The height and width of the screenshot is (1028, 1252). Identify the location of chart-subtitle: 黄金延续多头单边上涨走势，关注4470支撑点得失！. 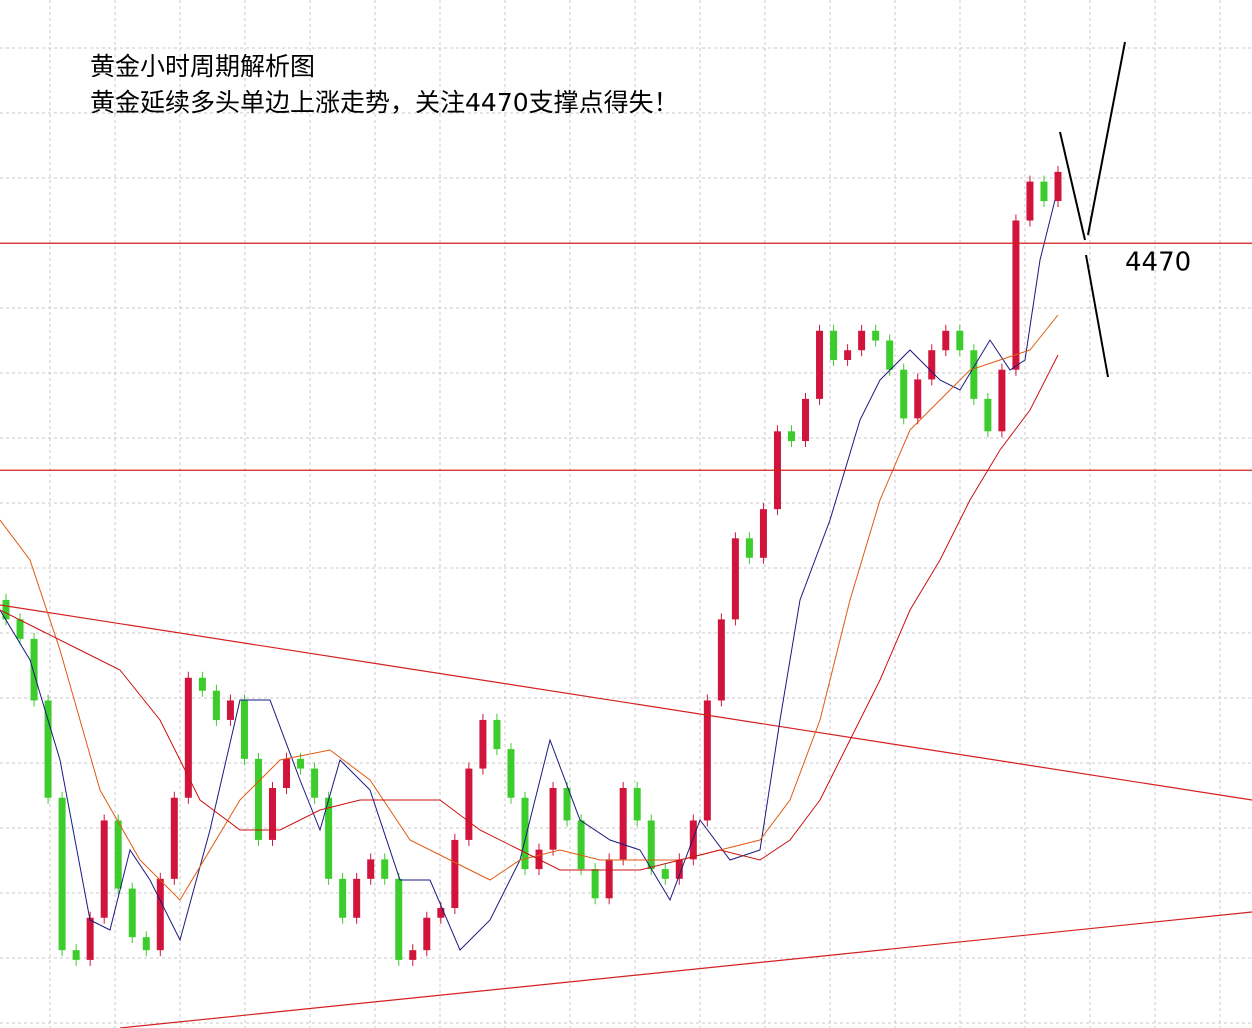
(384, 102).